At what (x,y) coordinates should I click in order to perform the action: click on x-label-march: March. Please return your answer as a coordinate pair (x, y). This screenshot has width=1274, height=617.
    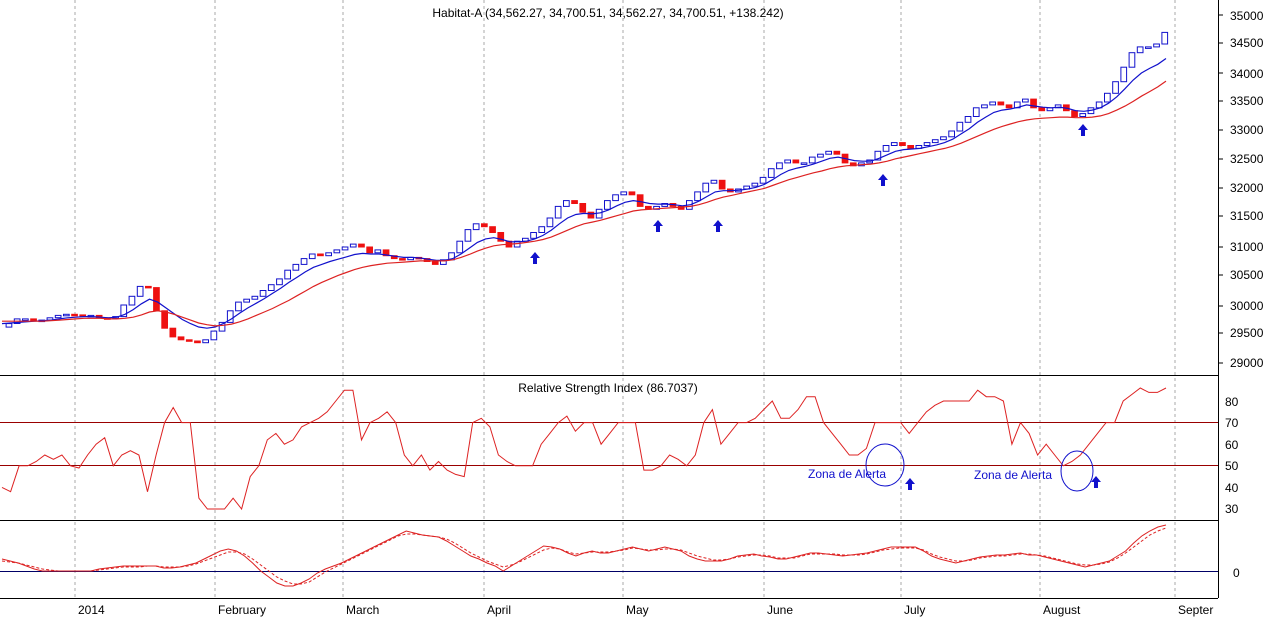
    Looking at the image, I should click on (362, 610).